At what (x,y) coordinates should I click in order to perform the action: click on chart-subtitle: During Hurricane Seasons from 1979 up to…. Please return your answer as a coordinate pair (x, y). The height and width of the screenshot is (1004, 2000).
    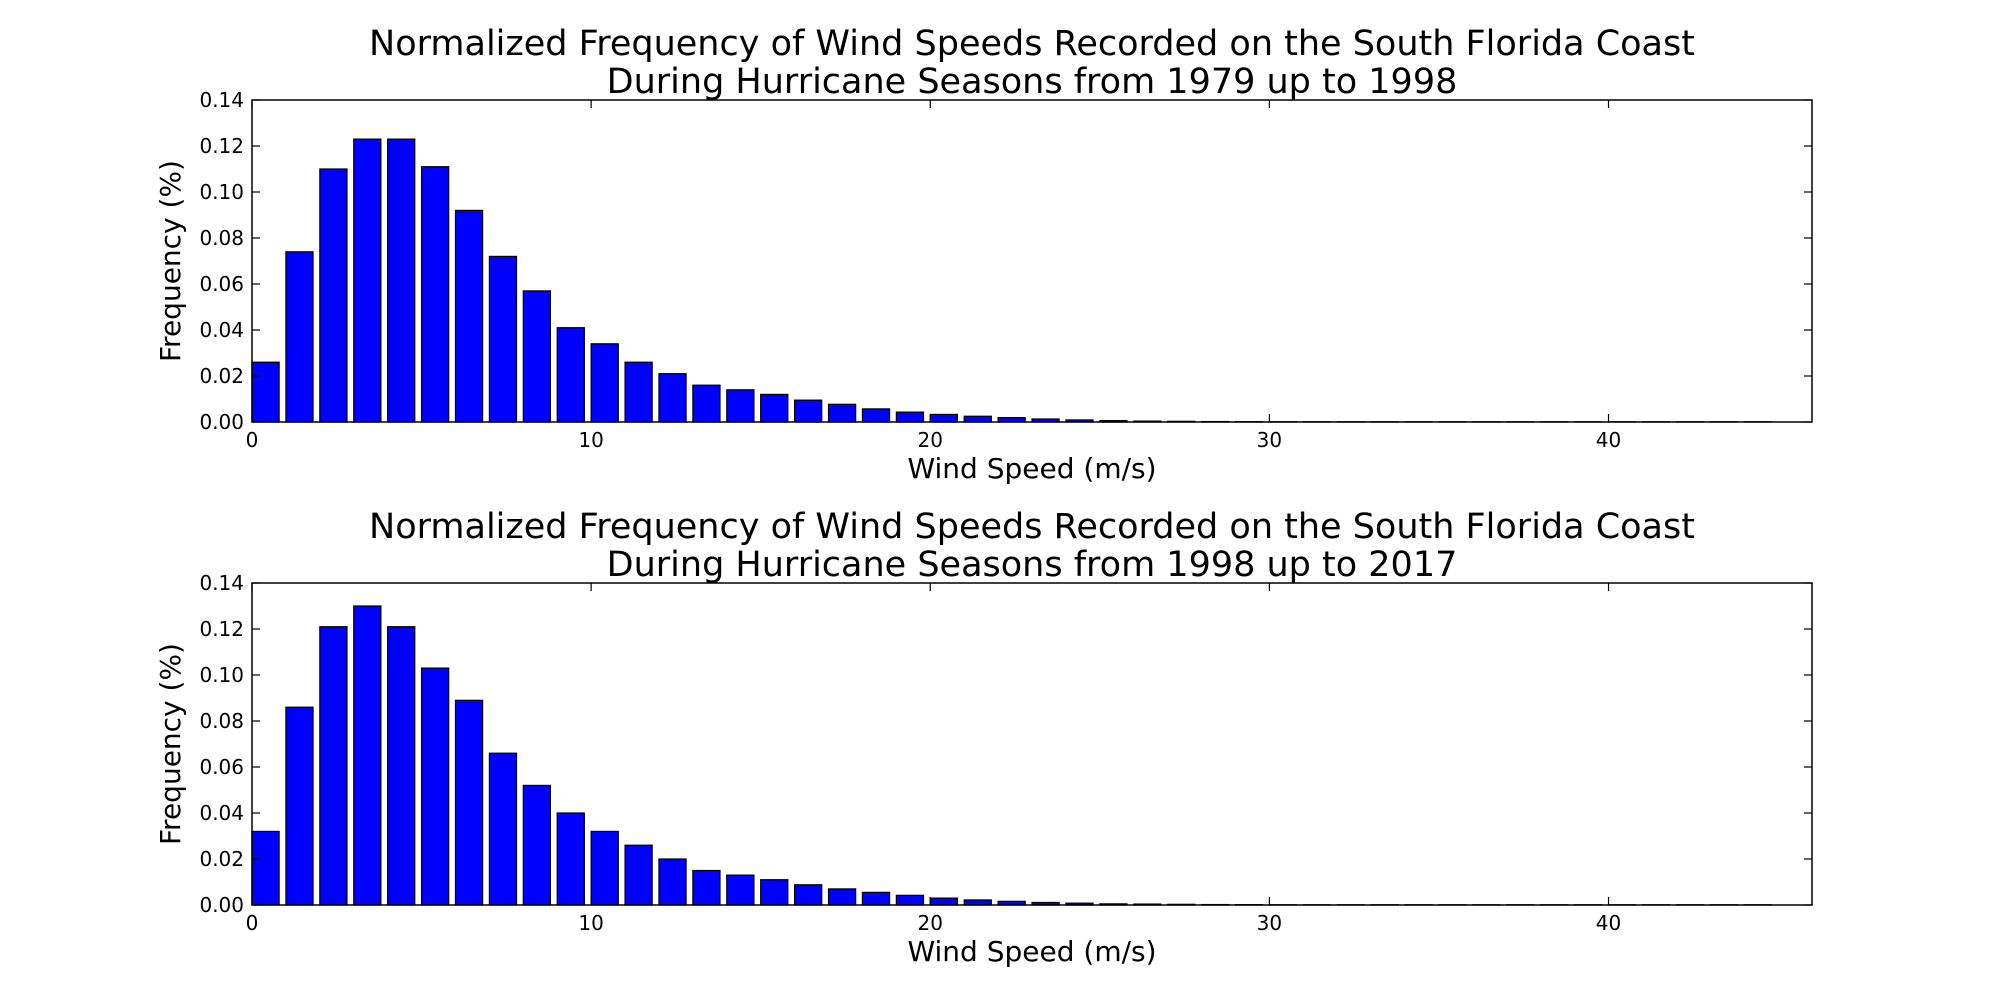
    Looking at the image, I should click on (1032, 82).